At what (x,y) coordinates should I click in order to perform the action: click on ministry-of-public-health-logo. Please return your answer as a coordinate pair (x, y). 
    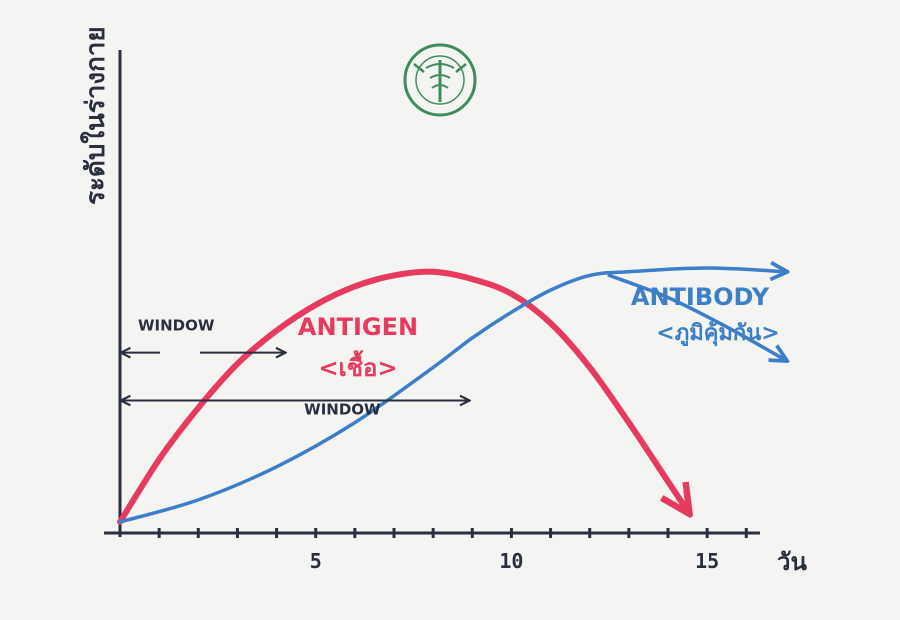
    Looking at the image, I should click on (440, 80).